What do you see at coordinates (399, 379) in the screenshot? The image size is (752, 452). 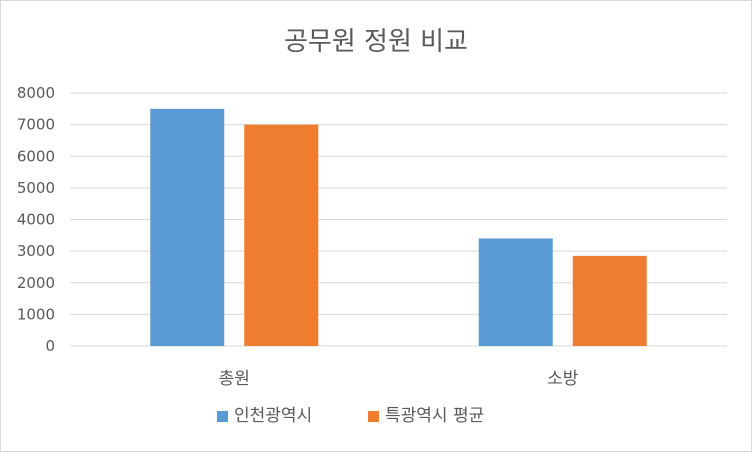 I see `x-axis-categories: 총원 소방` at bounding box center [399, 379].